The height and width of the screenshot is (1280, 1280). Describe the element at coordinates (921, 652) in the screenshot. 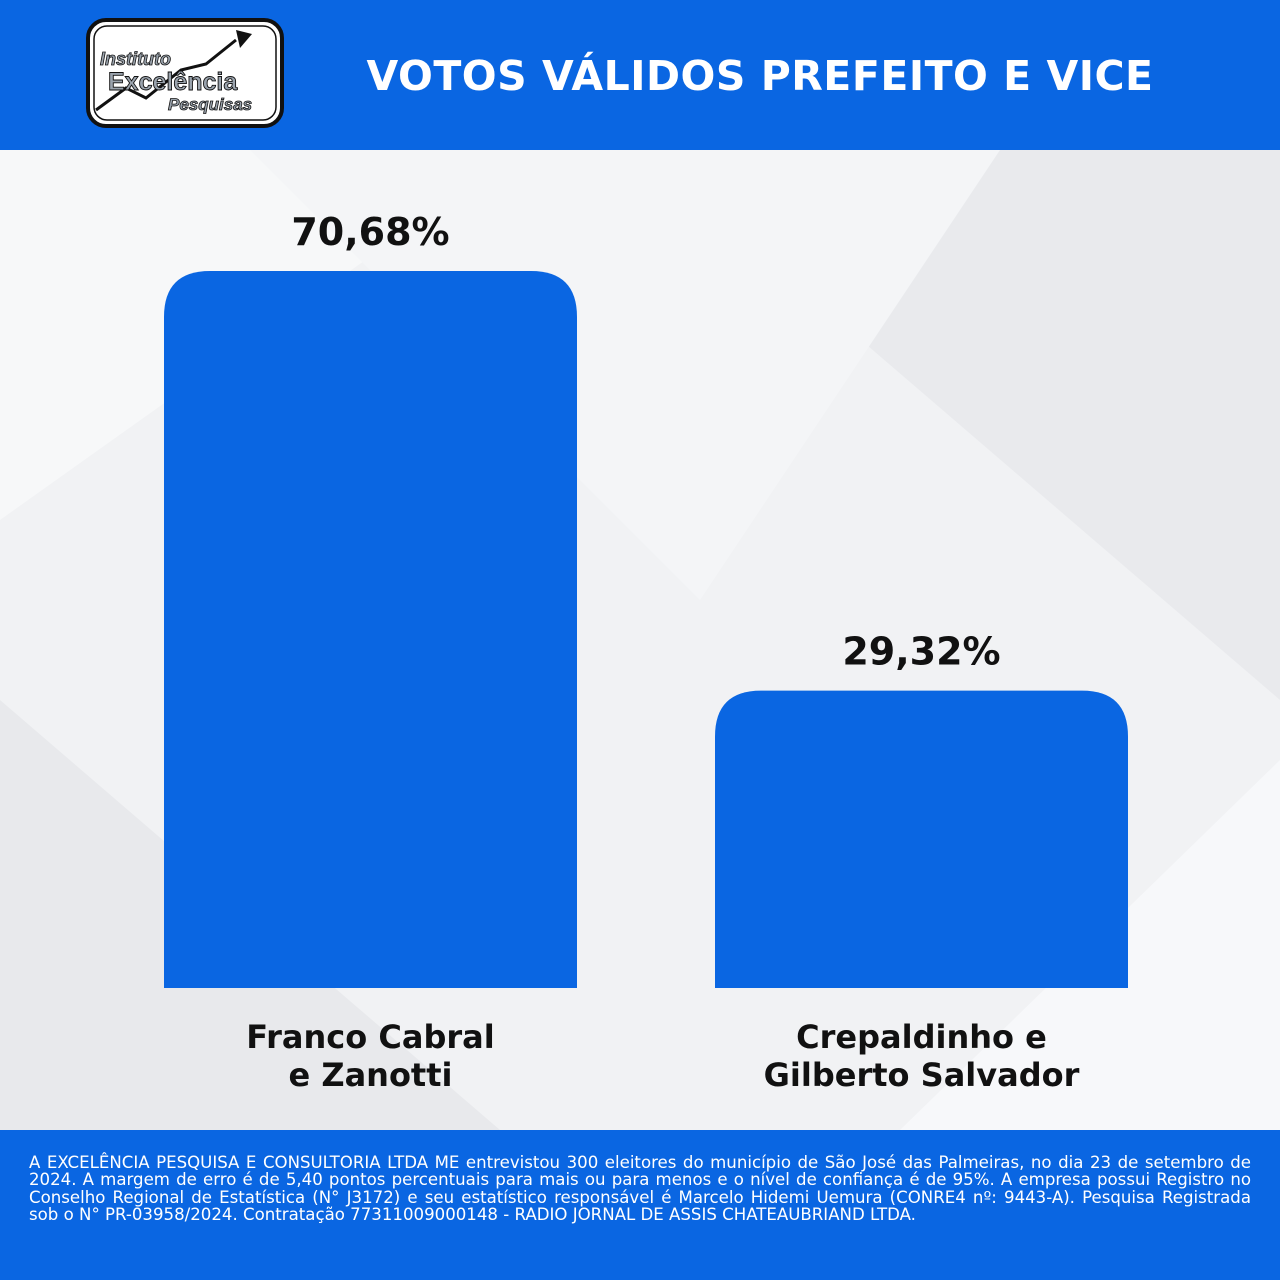

I see `bar-value-label-1: 29,32%` at that location.